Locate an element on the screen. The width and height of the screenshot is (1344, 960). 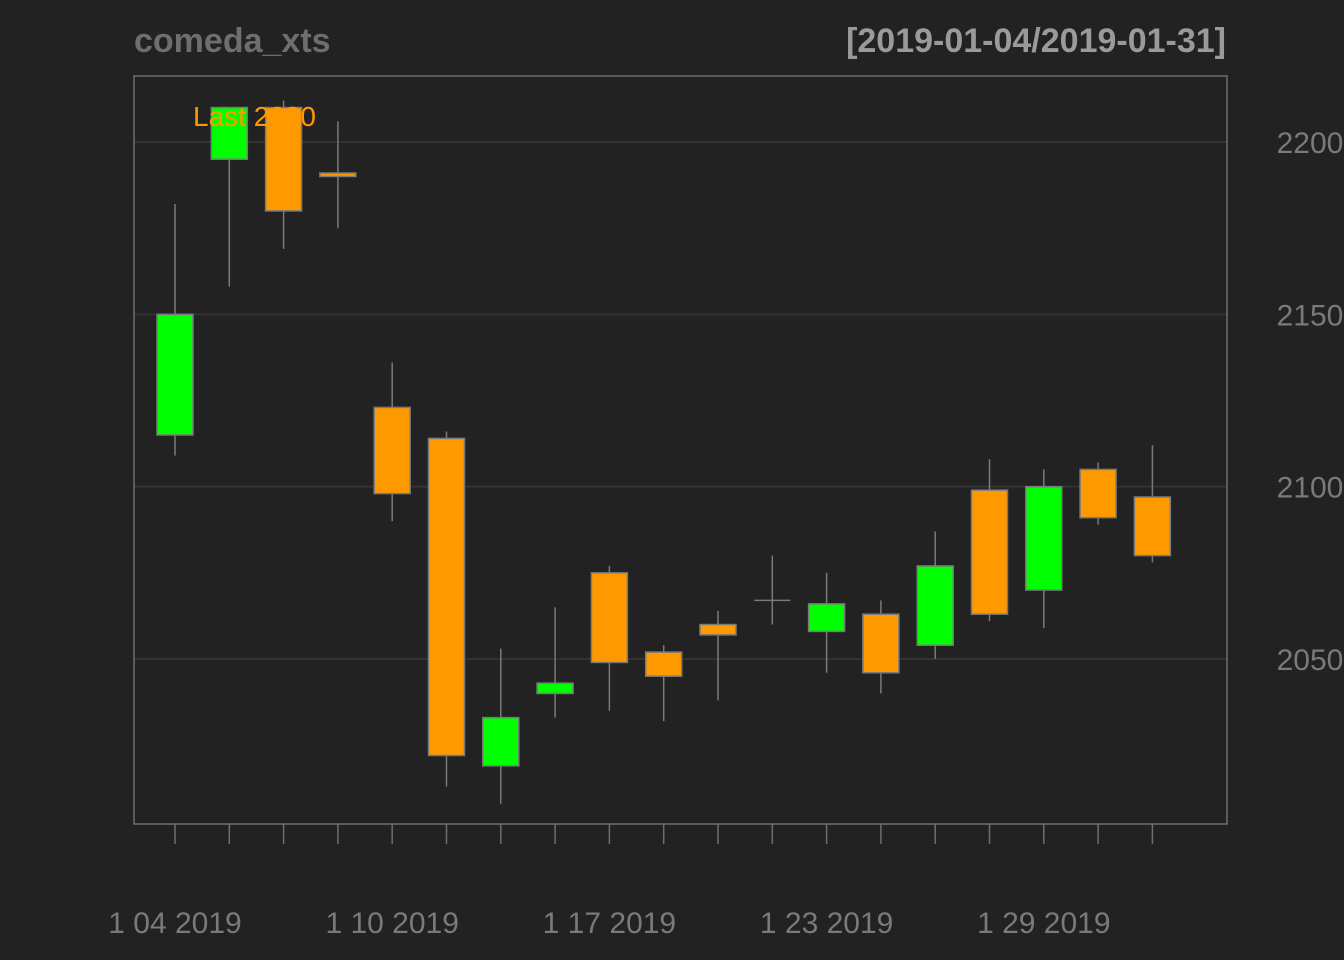
date-range-label: [2019-01-04/2019-01-31] is located at coordinates (1036, 41).